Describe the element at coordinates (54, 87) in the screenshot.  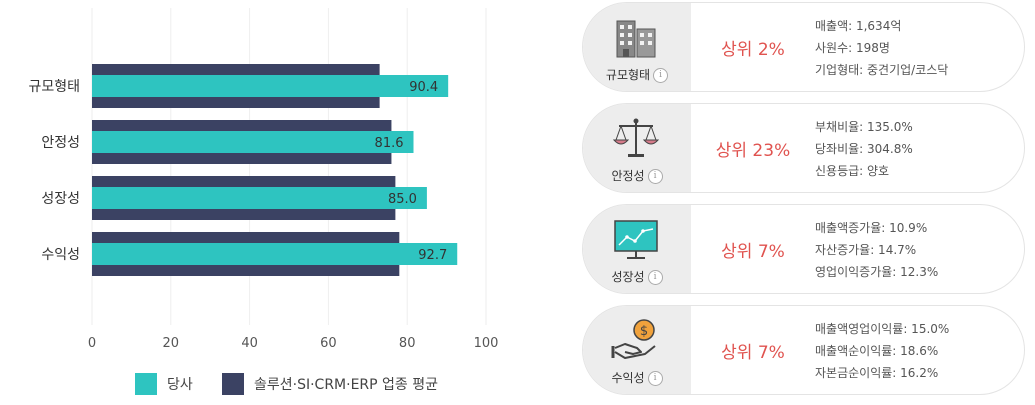
I see `y-category-label: 규모형태` at that location.